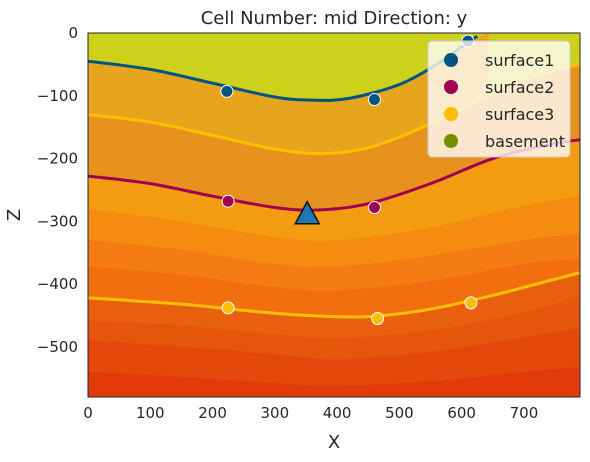 The height and width of the screenshot is (462, 590). I want to click on contact-line-surface3, so click(334, 295).